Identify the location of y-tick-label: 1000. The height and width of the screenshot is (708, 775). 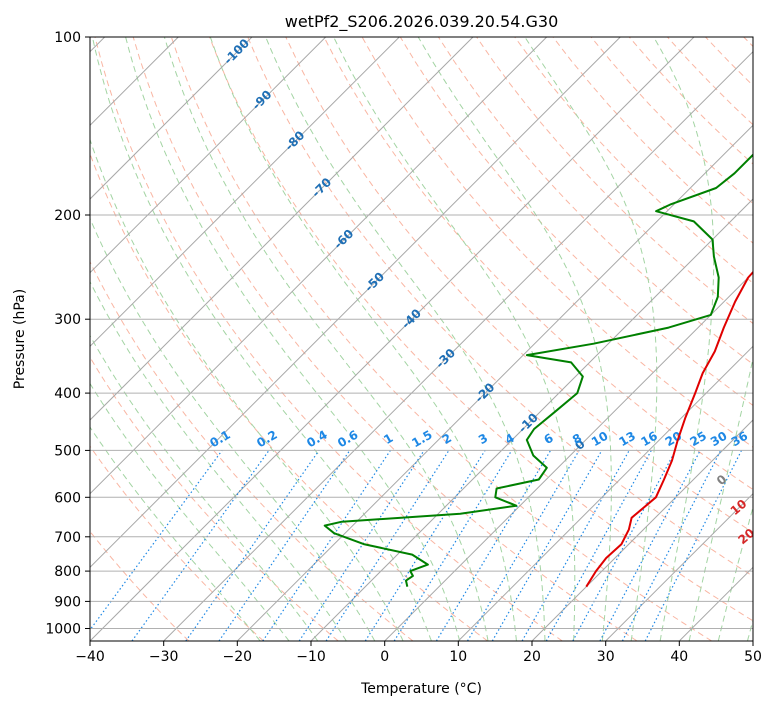
(63, 630).